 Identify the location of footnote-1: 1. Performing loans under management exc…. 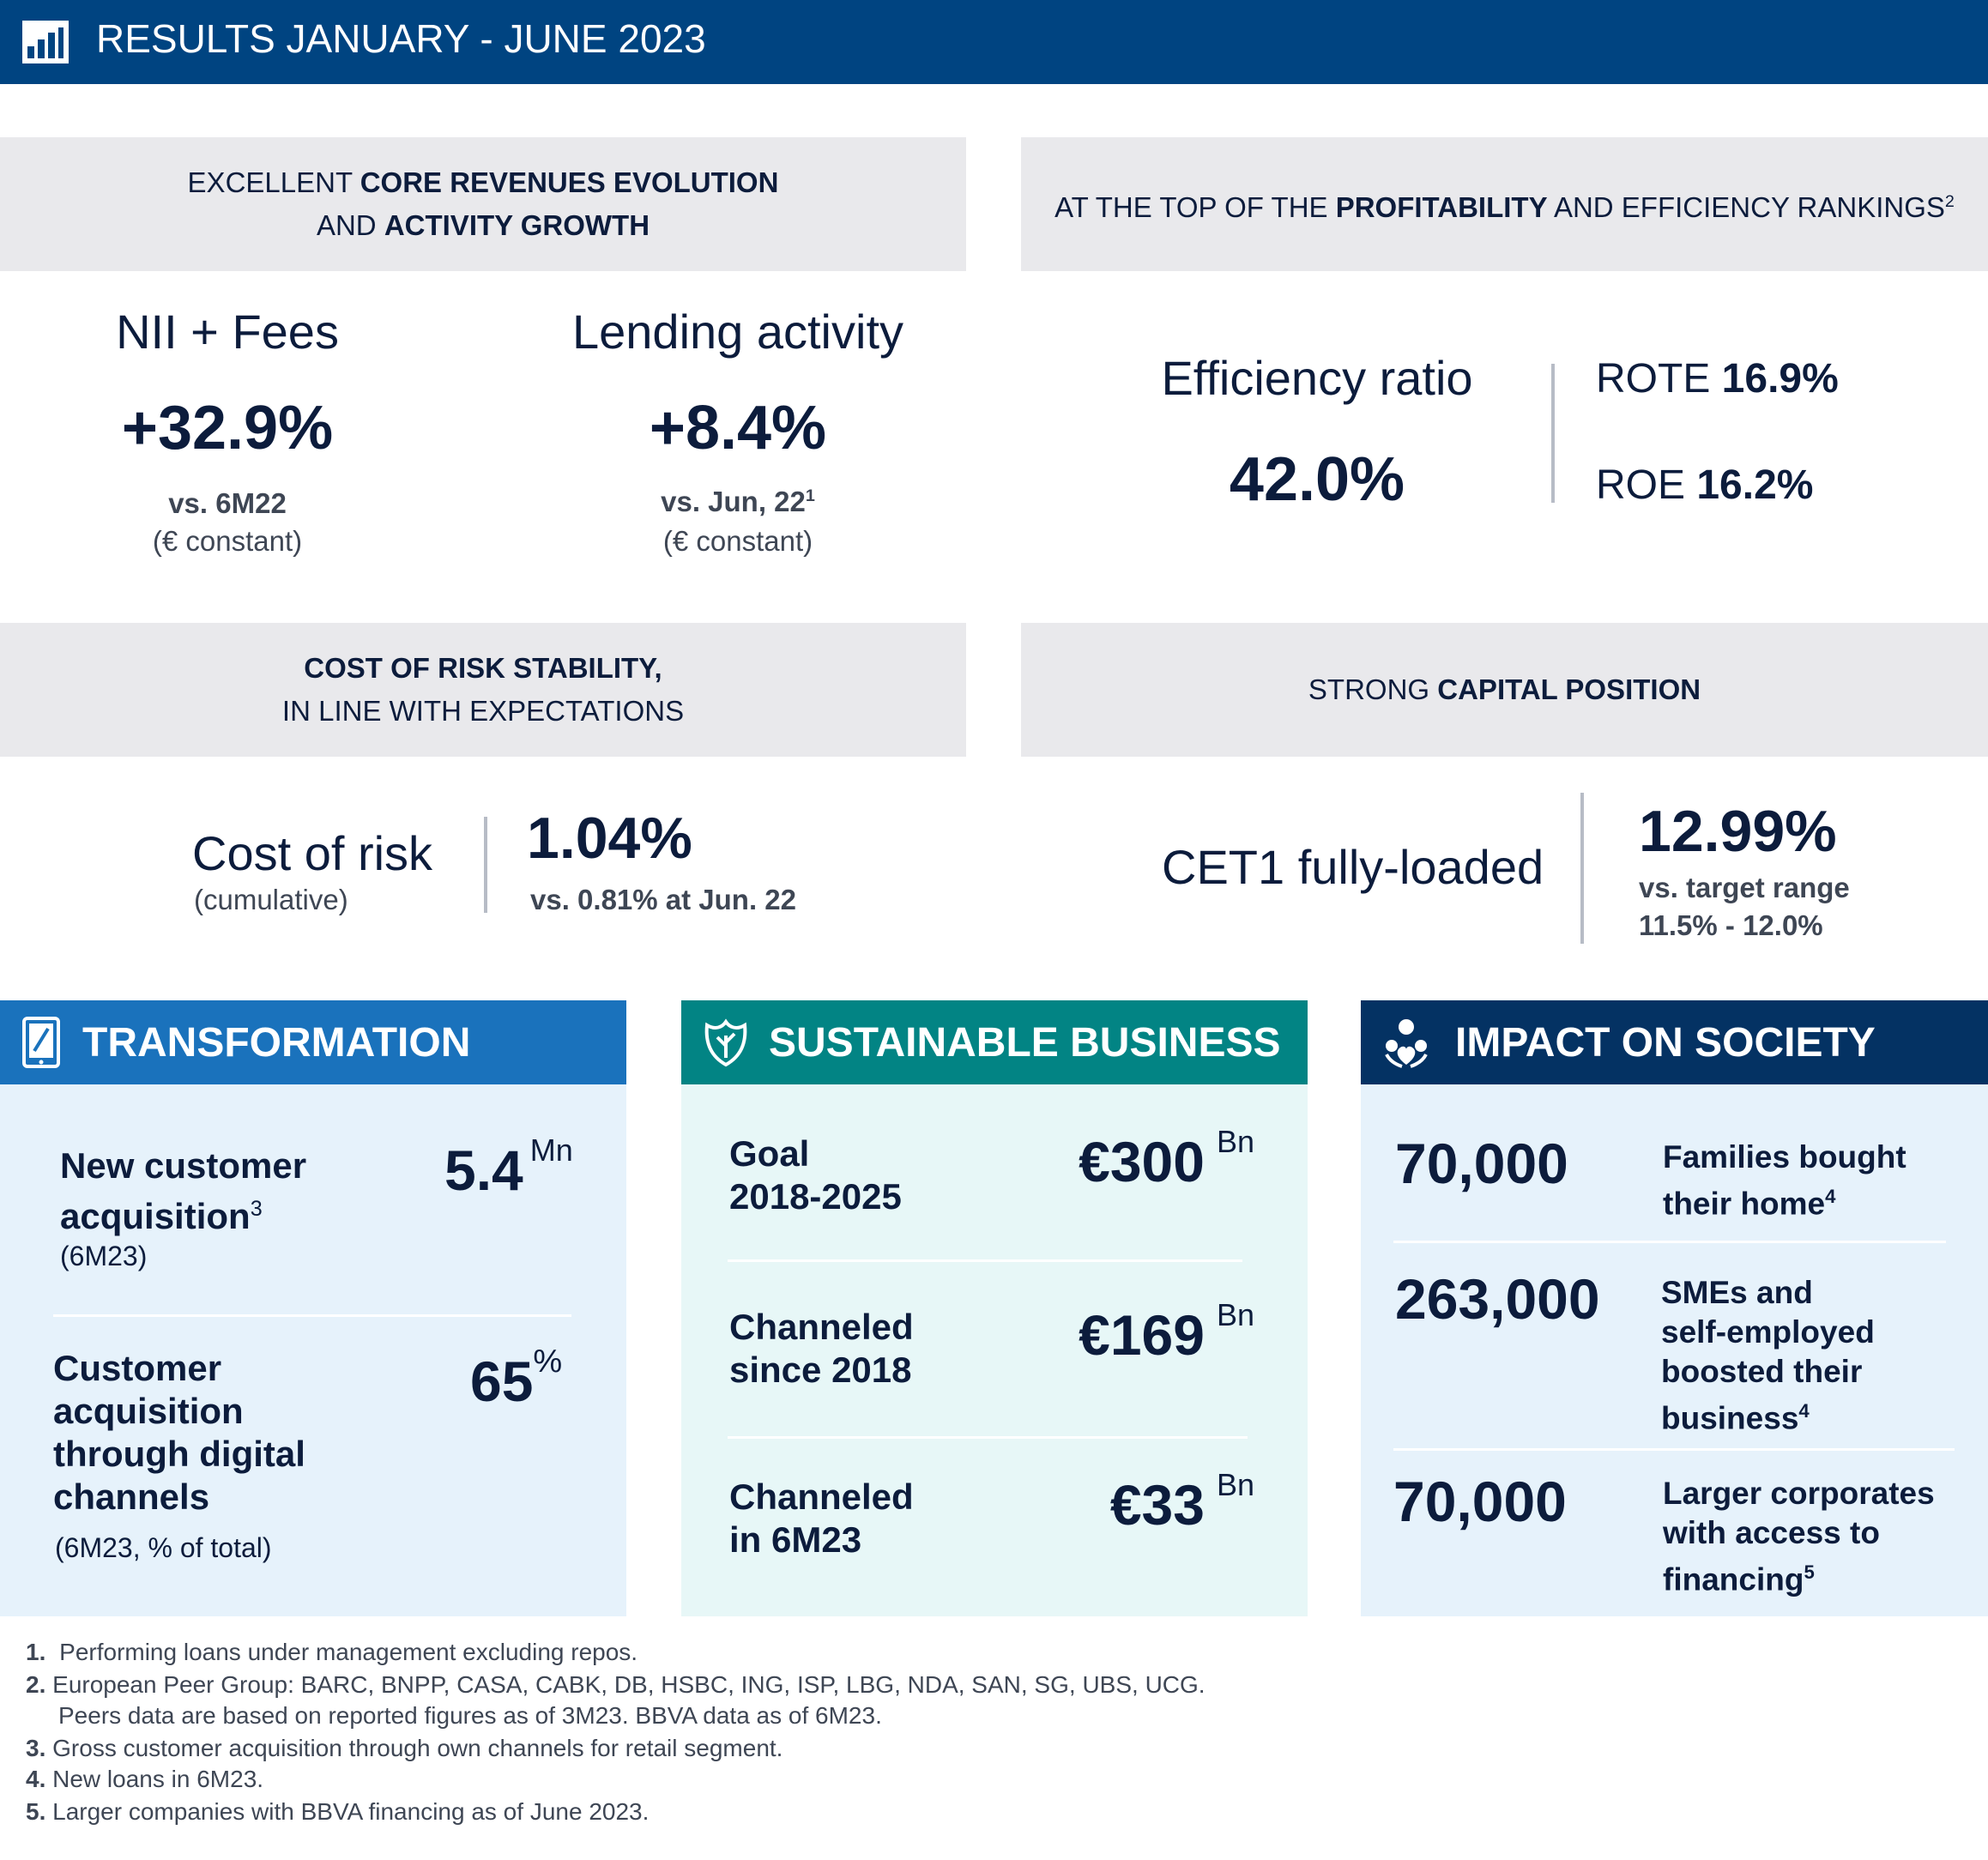
(331, 1652).